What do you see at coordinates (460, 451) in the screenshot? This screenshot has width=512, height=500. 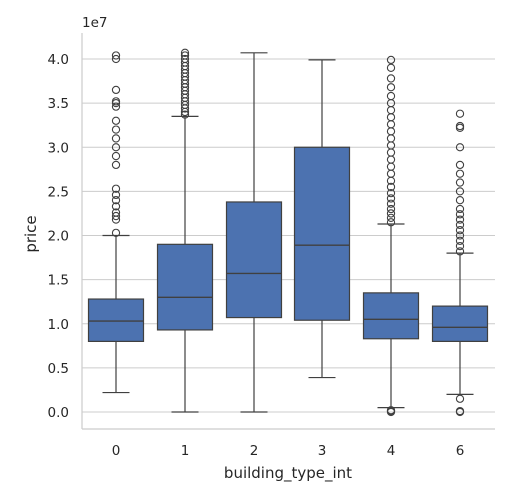 I see `x-tick-label: 6` at bounding box center [460, 451].